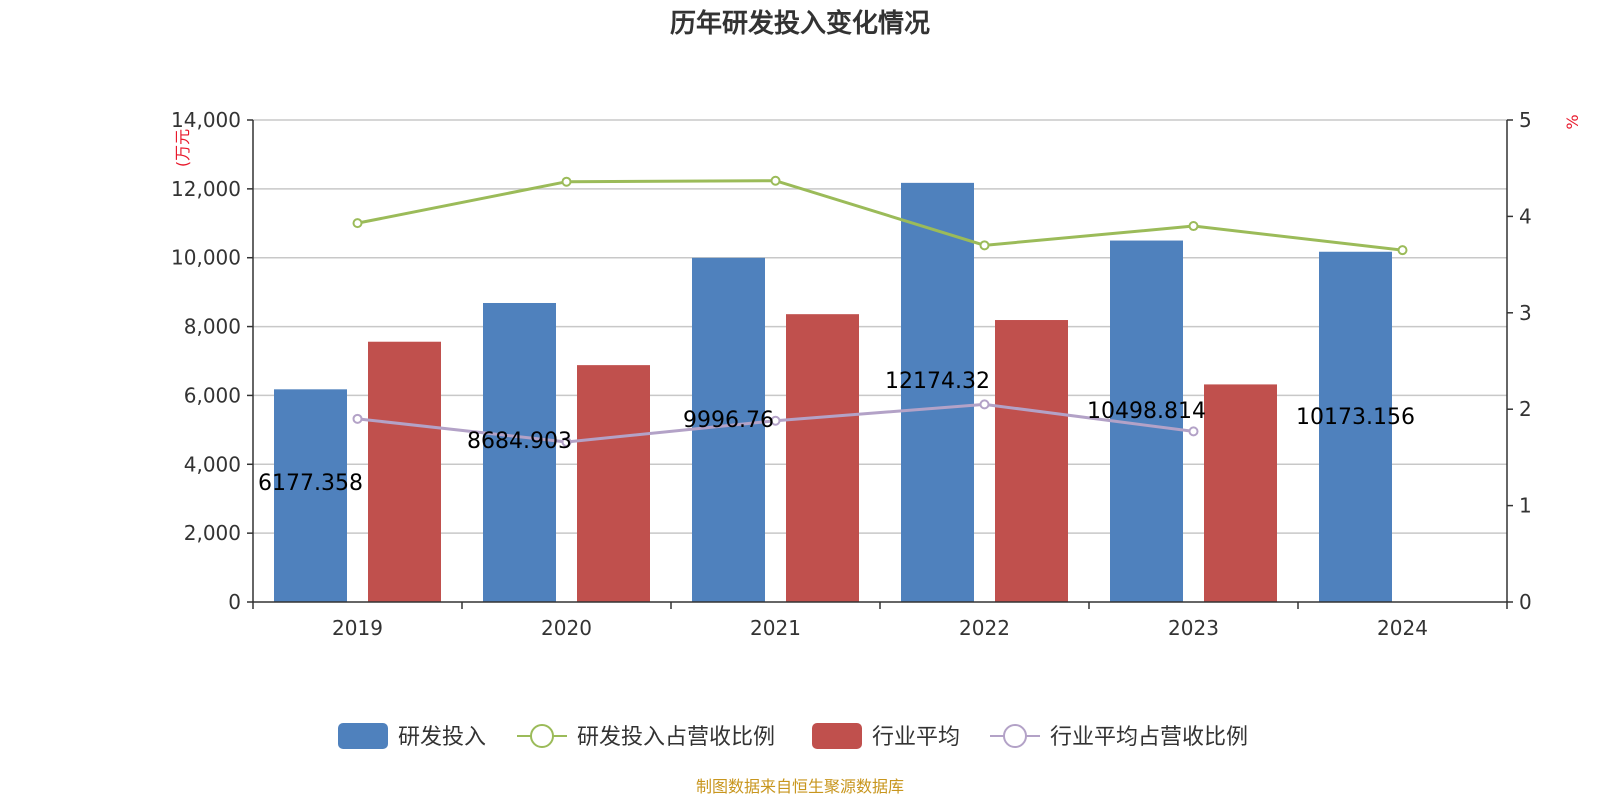  I want to click on y-right-tick-label: 5, so click(1525, 120).